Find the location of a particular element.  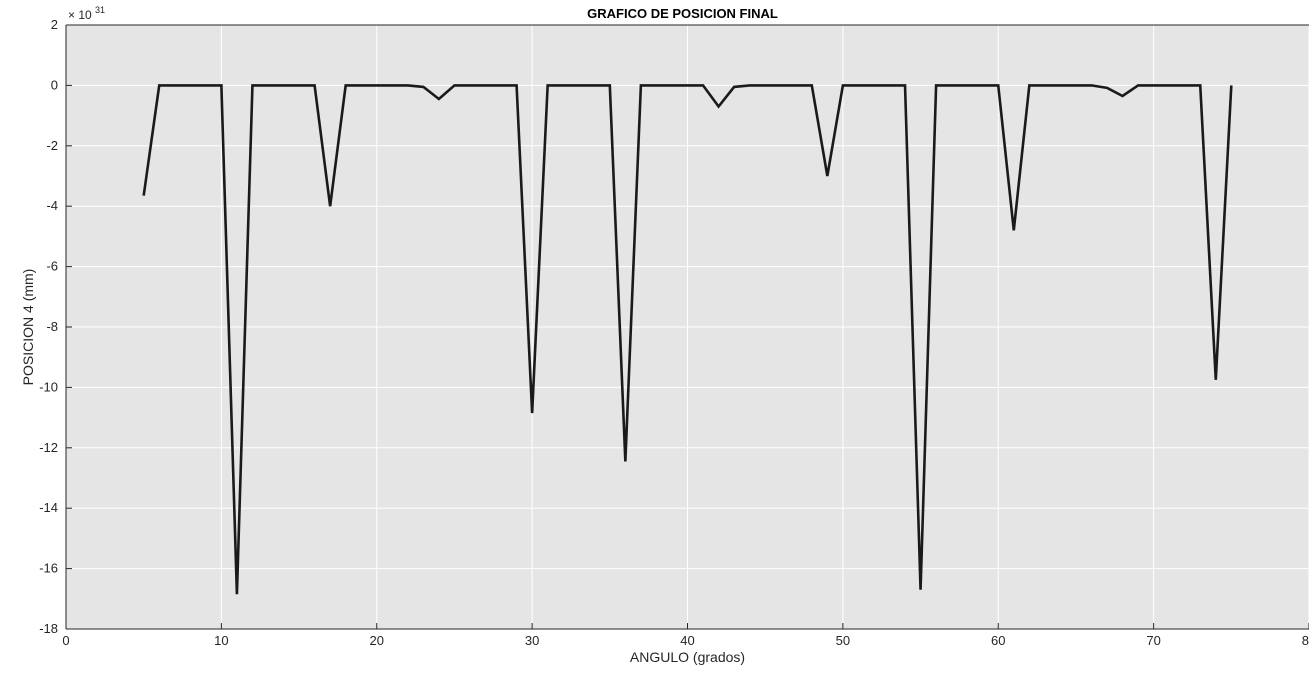

y-exponent-power: 31 is located at coordinates (100, 10).